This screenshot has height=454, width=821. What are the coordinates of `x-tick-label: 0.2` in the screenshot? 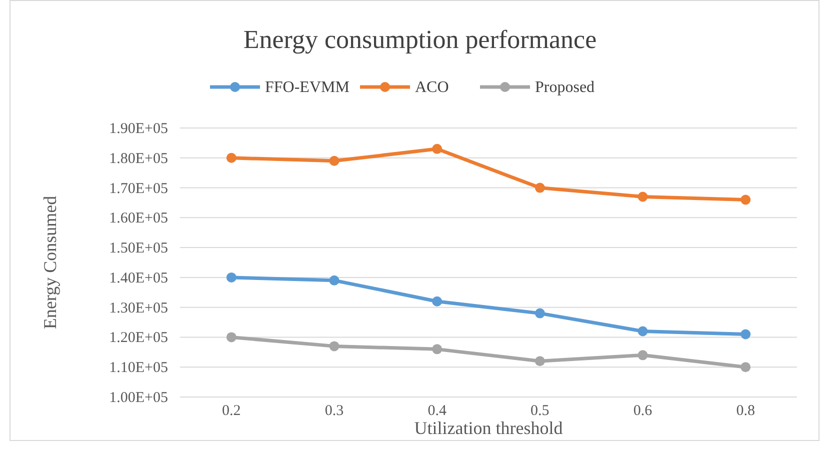 It's located at (231, 411).